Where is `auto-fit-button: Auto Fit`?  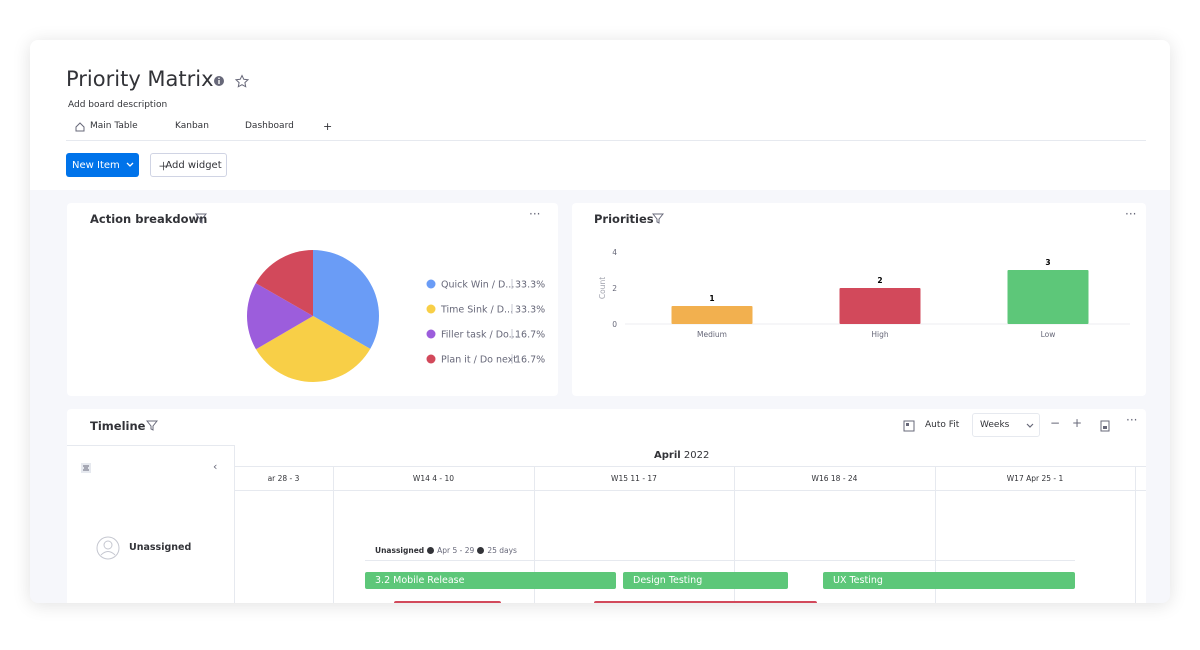
auto-fit-button: Auto Fit is located at coordinates (942, 425).